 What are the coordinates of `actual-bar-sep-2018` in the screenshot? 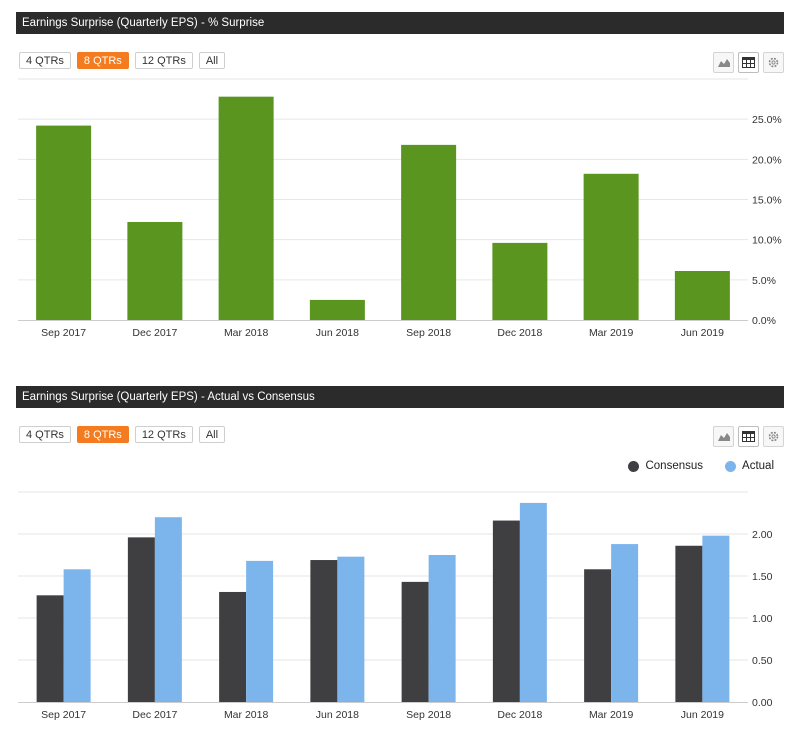 It's located at (442, 628).